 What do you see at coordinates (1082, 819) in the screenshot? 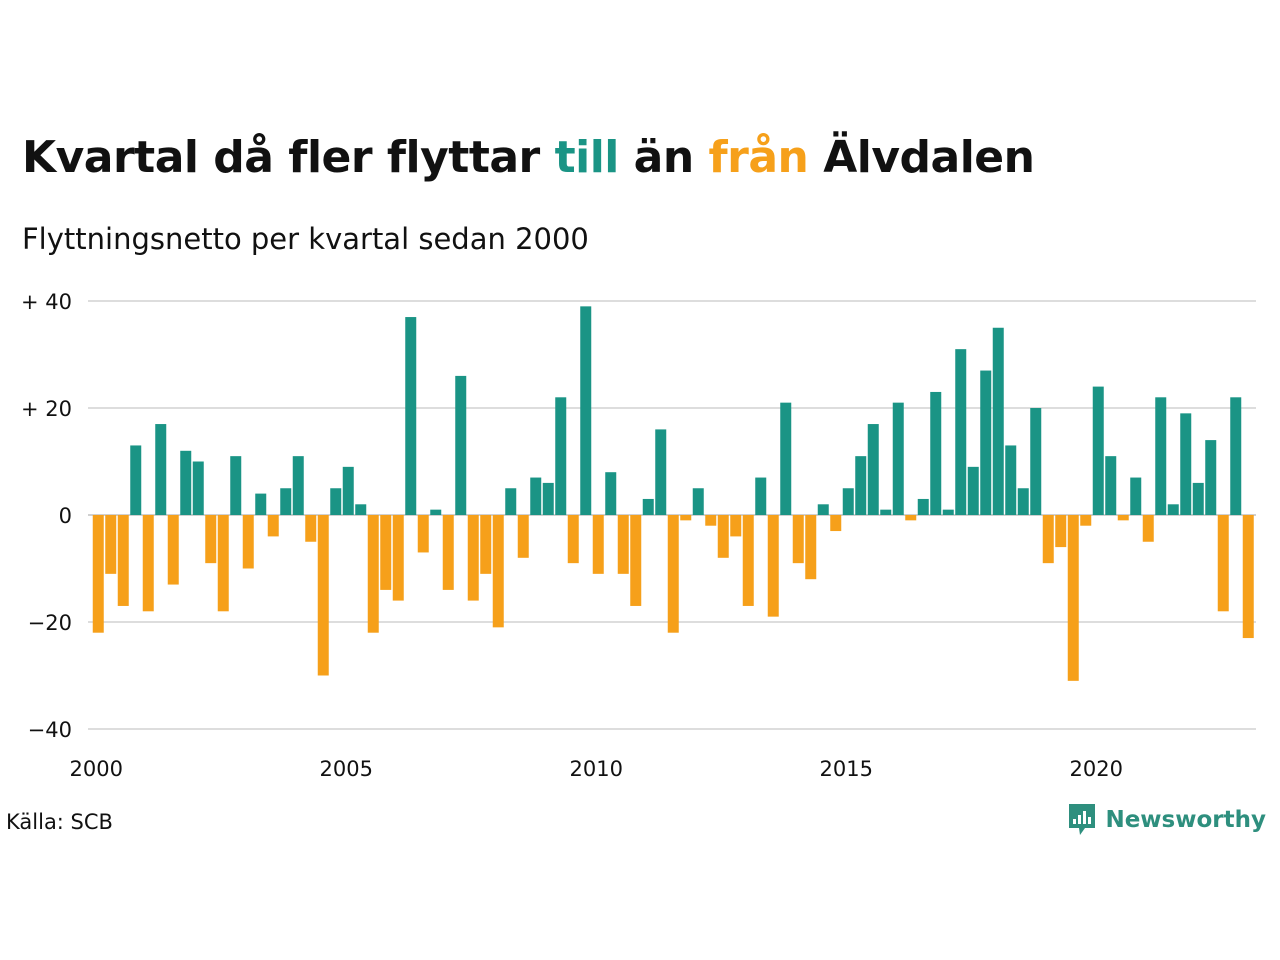
I see `newsworthy-logo-icon` at bounding box center [1082, 819].